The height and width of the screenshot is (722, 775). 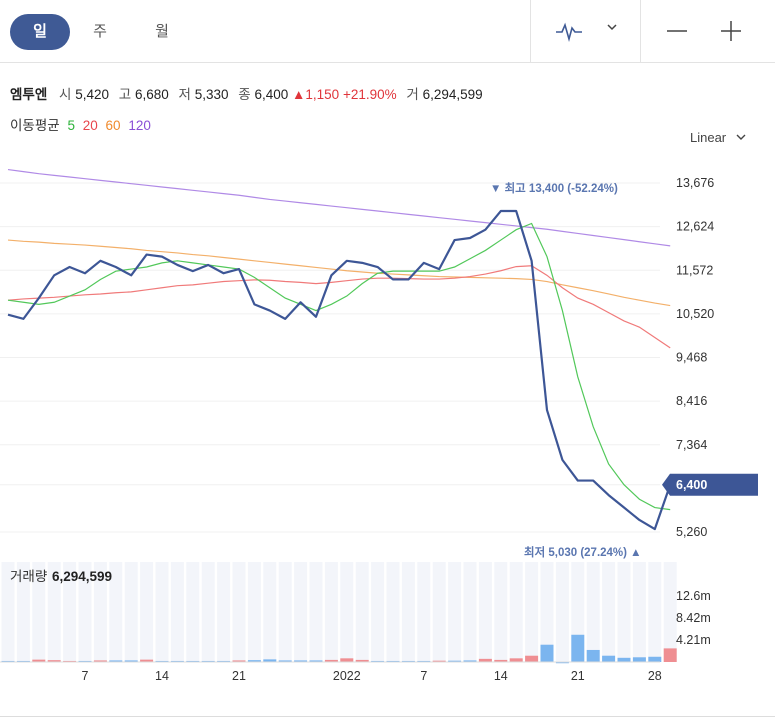 I want to click on line-chart-icon, so click(x=569, y=31).